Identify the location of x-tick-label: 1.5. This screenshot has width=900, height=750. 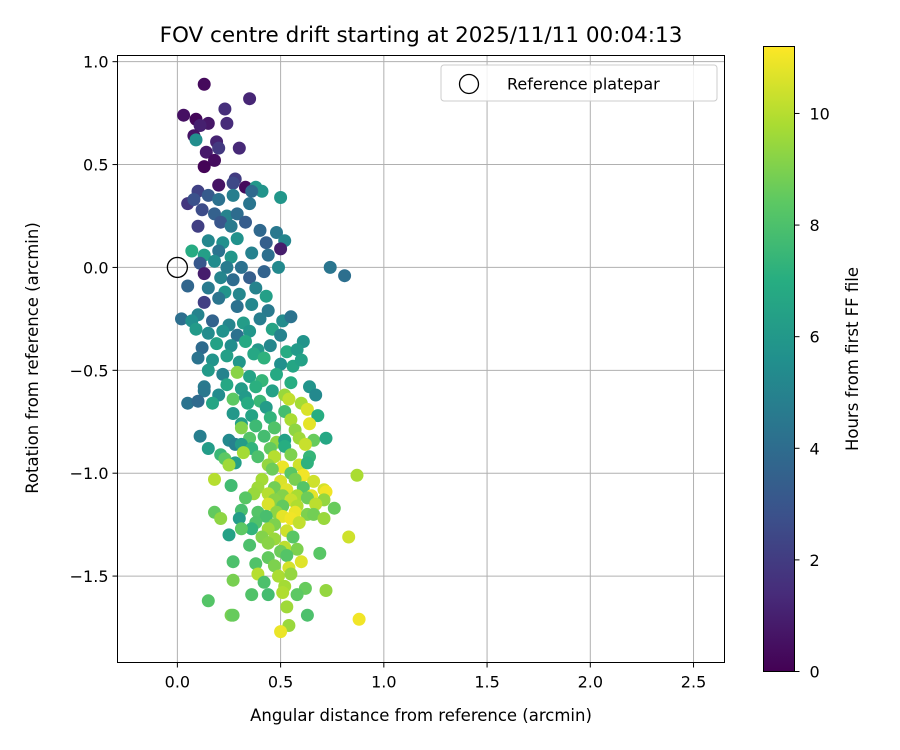
(486, 682).